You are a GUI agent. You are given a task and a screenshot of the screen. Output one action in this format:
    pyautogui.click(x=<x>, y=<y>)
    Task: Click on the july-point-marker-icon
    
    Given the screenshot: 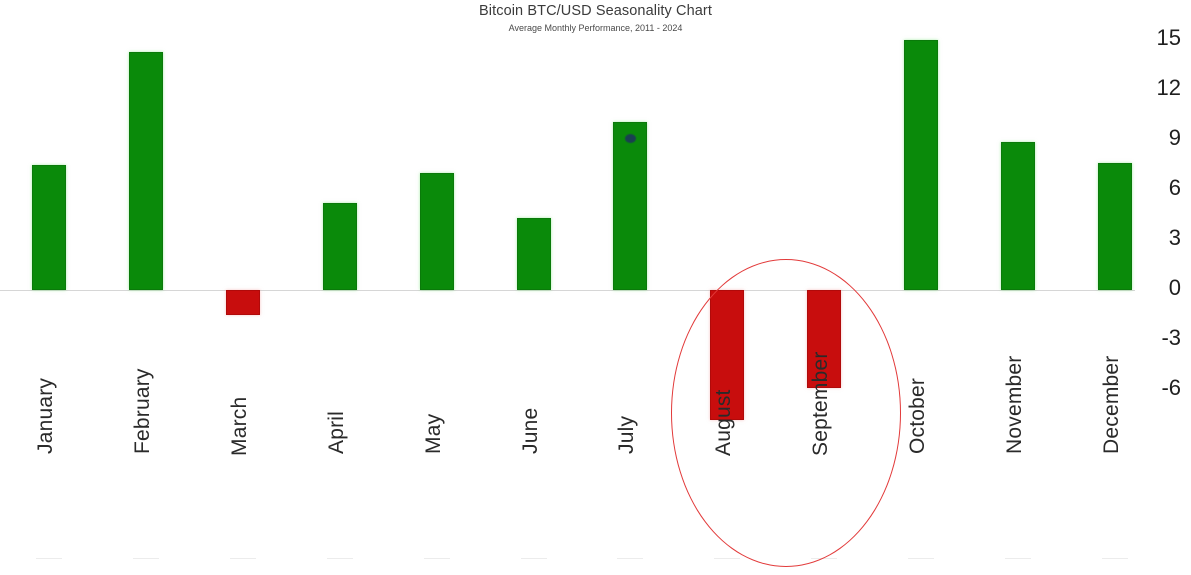 What is the action you would take?
    pyautogui.click(x=631, y=139)
    